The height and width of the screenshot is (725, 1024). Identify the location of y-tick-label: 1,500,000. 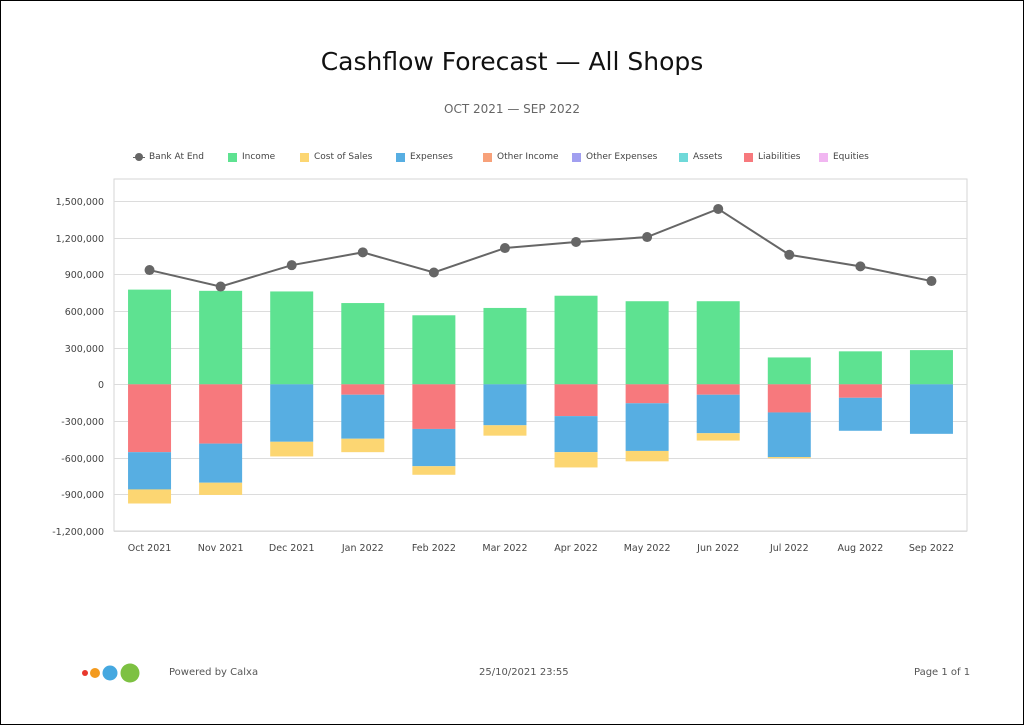
(80, 202).